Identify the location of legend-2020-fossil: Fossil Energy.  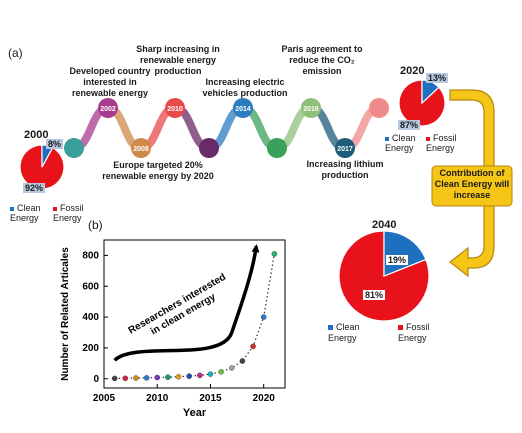
(441, 143).